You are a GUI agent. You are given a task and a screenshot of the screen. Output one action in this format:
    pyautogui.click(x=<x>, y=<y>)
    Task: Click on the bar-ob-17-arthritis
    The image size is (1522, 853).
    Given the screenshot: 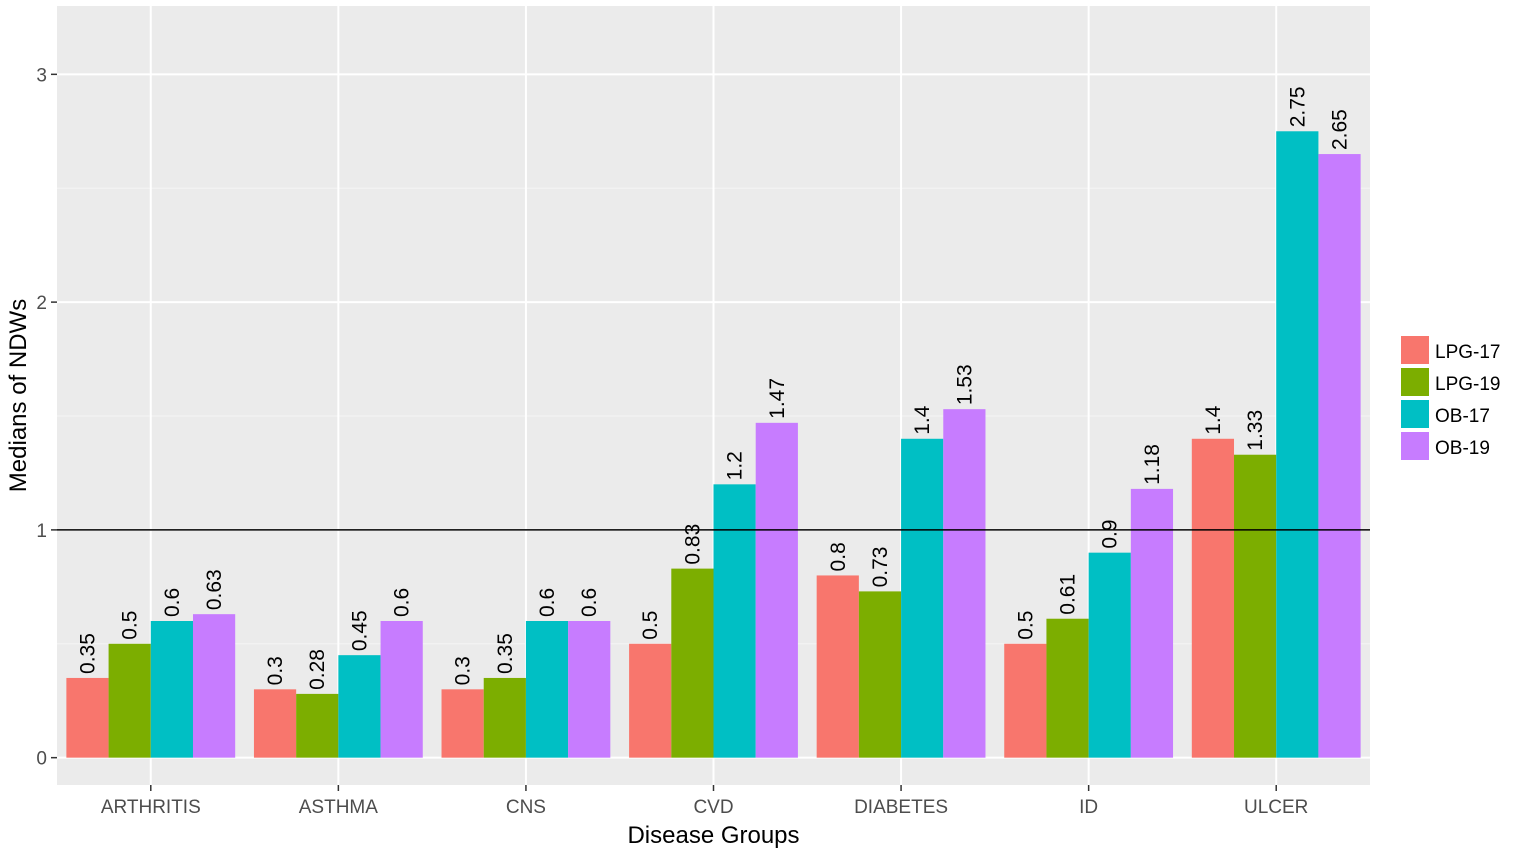 What is the action you would take?
    pyautogui.click(x=171, y=689)
    